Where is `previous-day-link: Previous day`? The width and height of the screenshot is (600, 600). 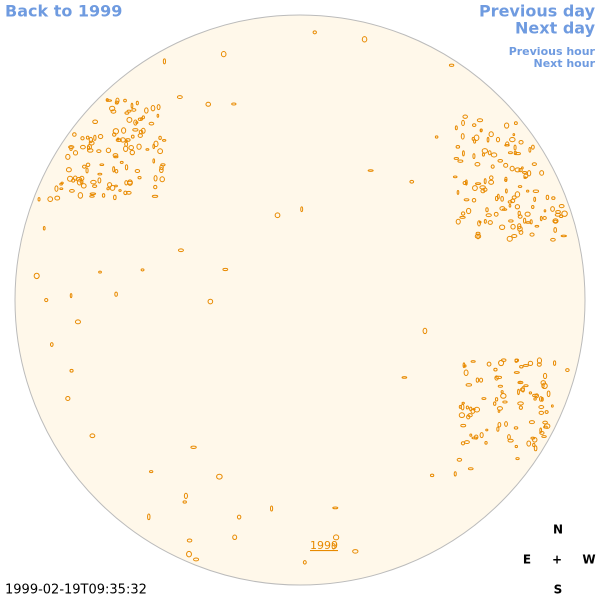 previous-day-link: Previous day is located at coordinates (537, 11).